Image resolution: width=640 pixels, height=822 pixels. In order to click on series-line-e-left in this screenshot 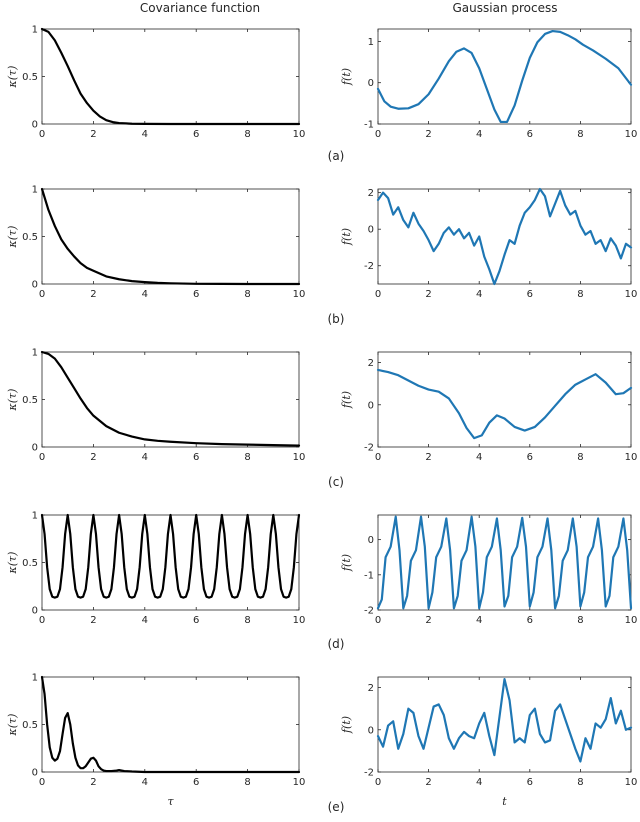, I will do `click(170, 724)`.